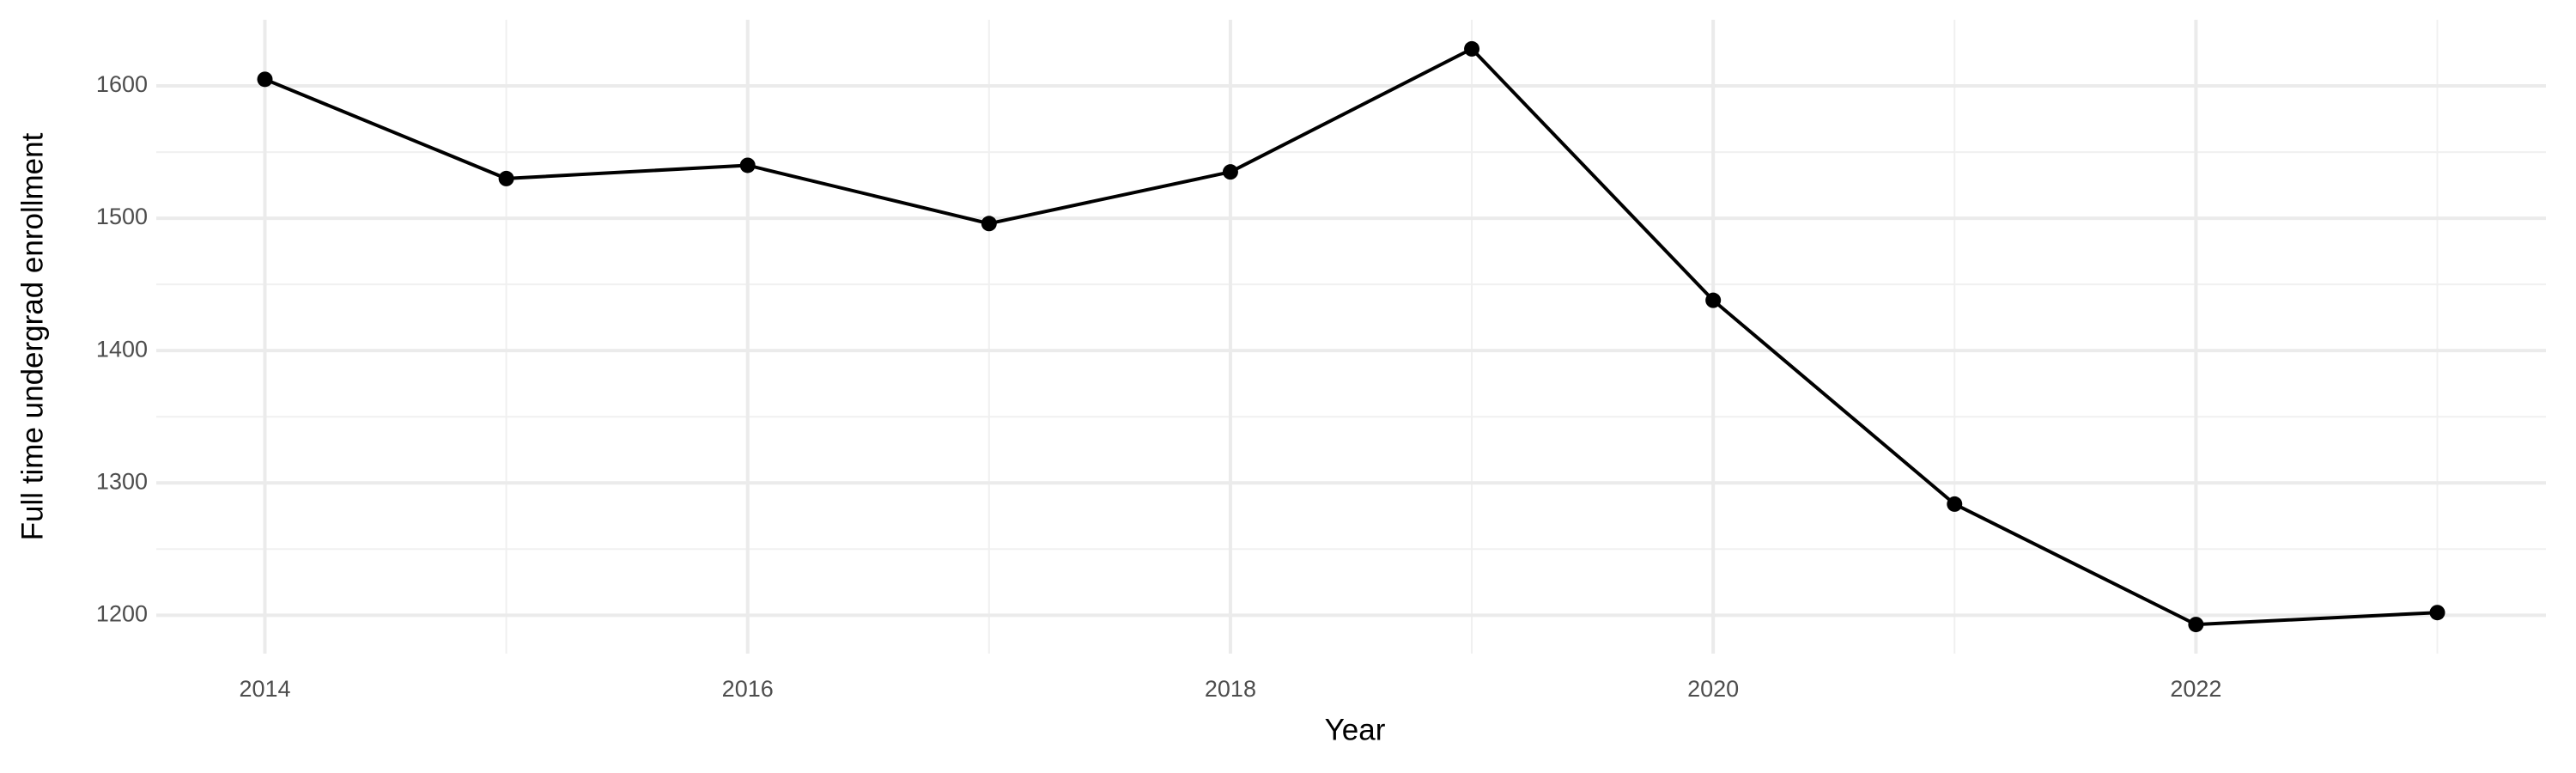 Image resolution: width=2576 pixels, height=773 pixels. What do you see at coordinates (1356, 729) in the screenshot?
I see `x-axis-title: Year` at bounding box center [1356, 729].